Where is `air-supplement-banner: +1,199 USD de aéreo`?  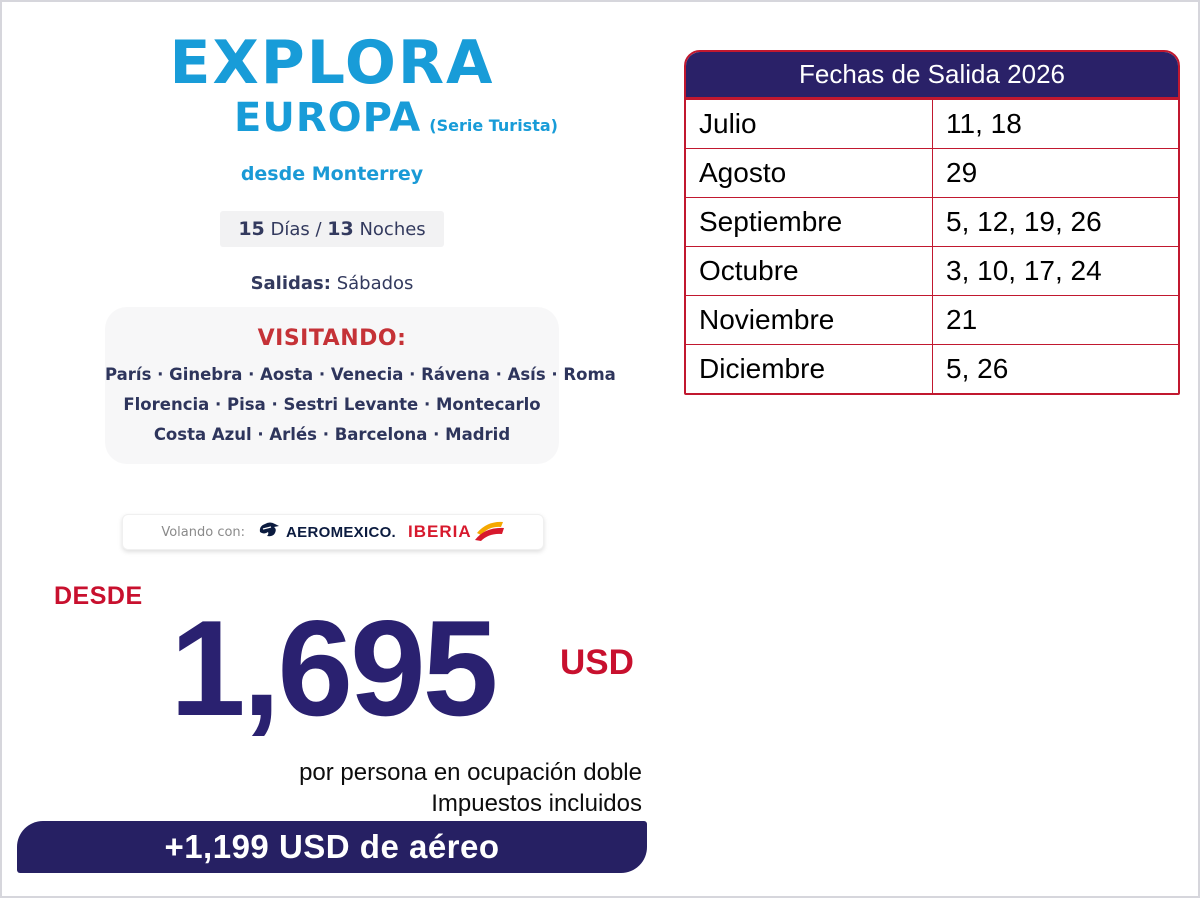
air-supplement-banner: +1,199 USD de aéreo is located at coordinates (332, 847).